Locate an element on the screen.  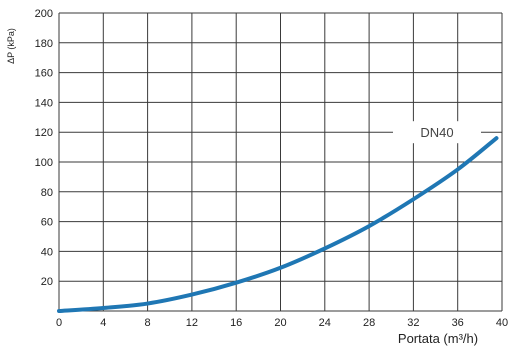
x-tick-label: 8 is located at coordinates (148, 323).